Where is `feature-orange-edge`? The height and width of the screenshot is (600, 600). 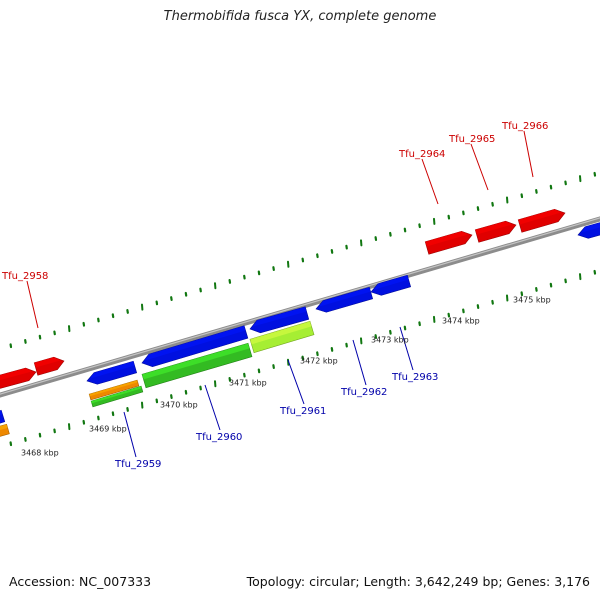
feature-orange-edge is located at coordinates (5, 430).